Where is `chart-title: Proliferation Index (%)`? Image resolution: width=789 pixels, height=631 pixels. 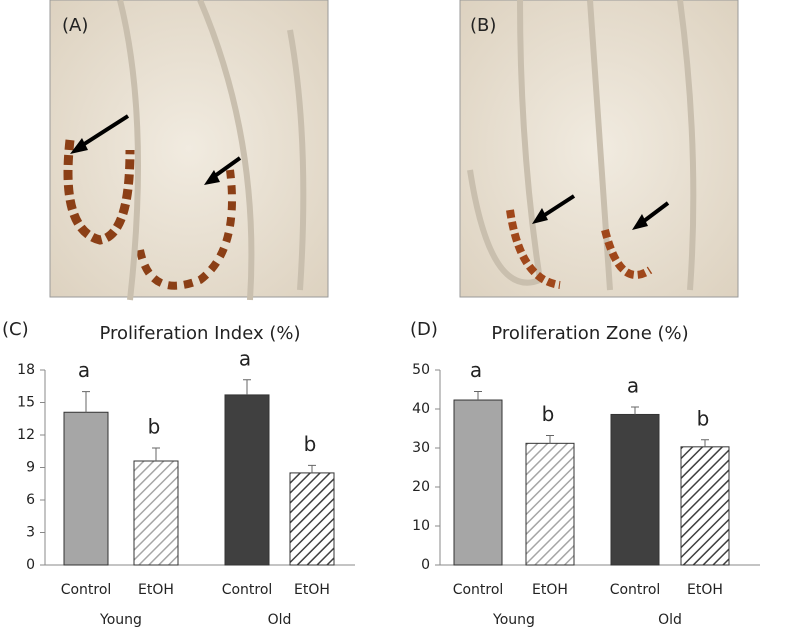
chart-title: Proliferation Index (%) is located at coordinates (199, 333).